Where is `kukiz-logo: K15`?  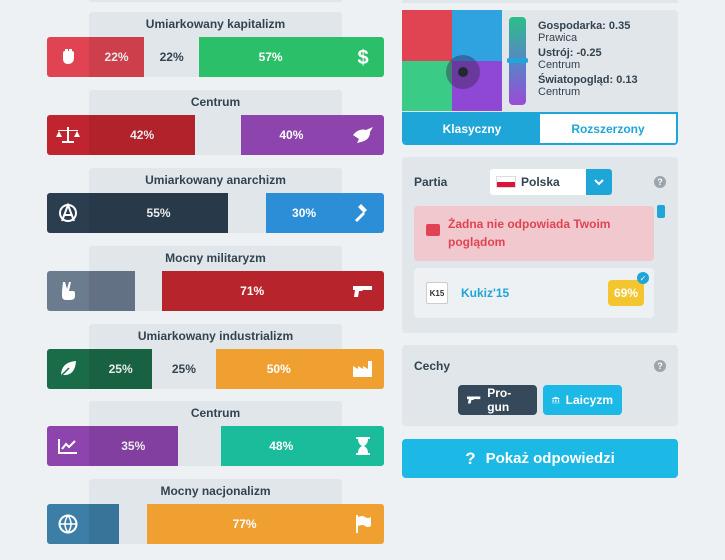
kukiz-logo: K15 is located at coordinates (437, 293).